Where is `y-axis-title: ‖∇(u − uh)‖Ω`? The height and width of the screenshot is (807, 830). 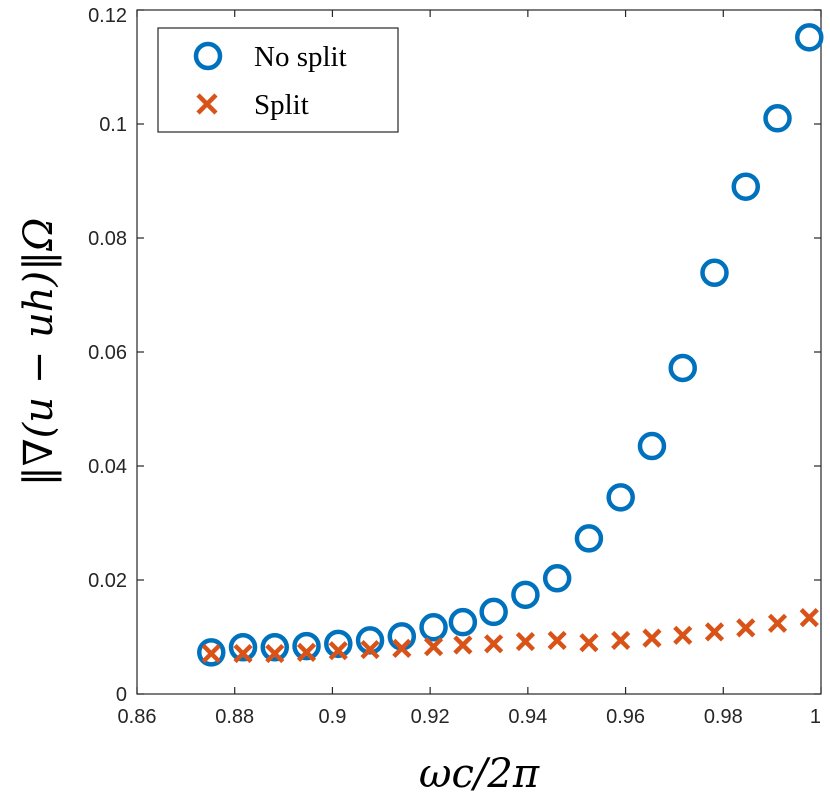 y-axis-title: ‖∇(u − uh)‖Ω is located at coordinates (39, 352).